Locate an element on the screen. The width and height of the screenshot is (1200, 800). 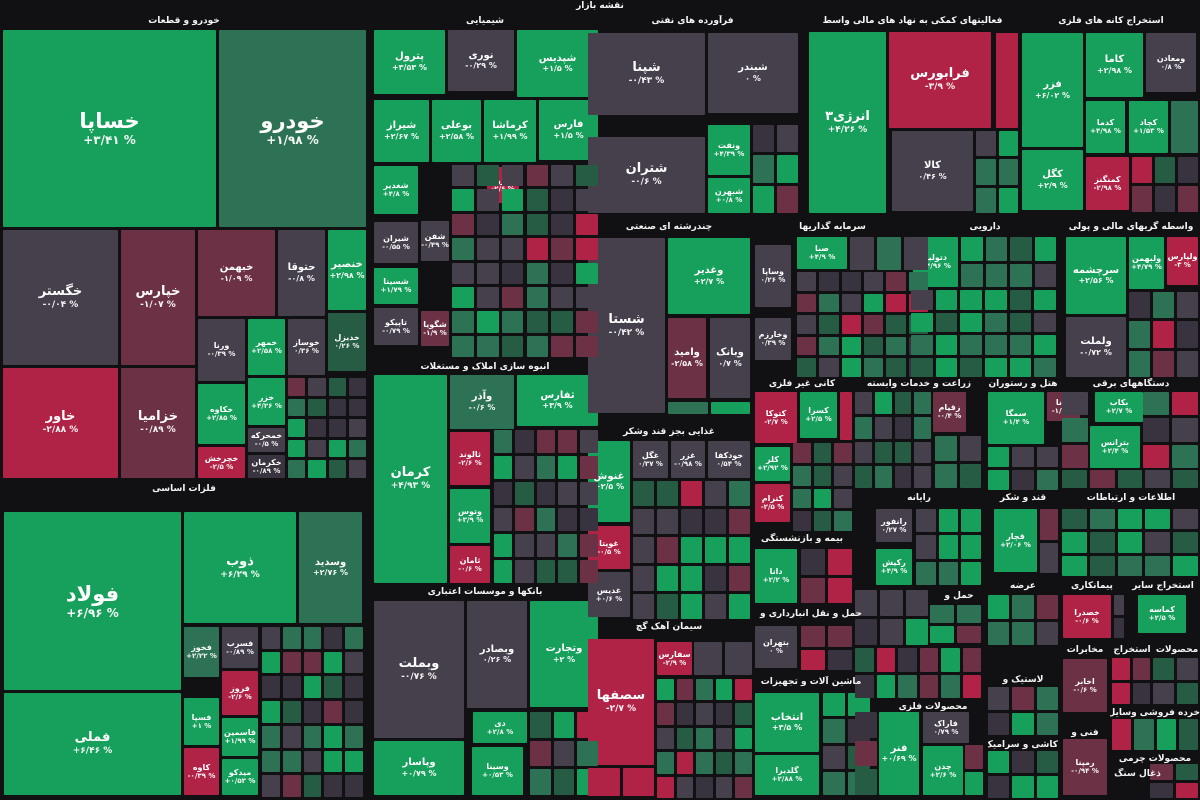
tile-زقیام: زقیام -۰/۴ % is located at coordinates (949, 412).